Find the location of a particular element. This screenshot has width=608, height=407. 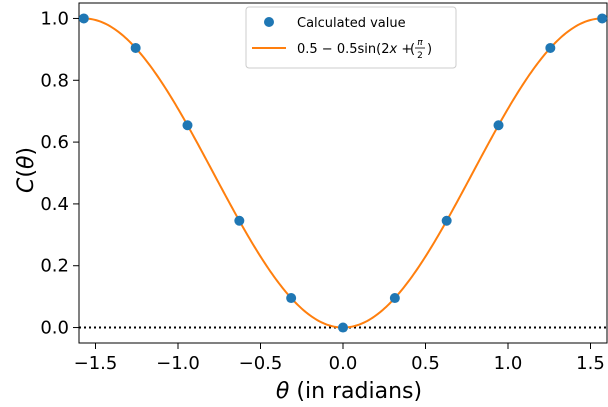

y-tick-label: 0.6 is located at coordinates (54, 142).